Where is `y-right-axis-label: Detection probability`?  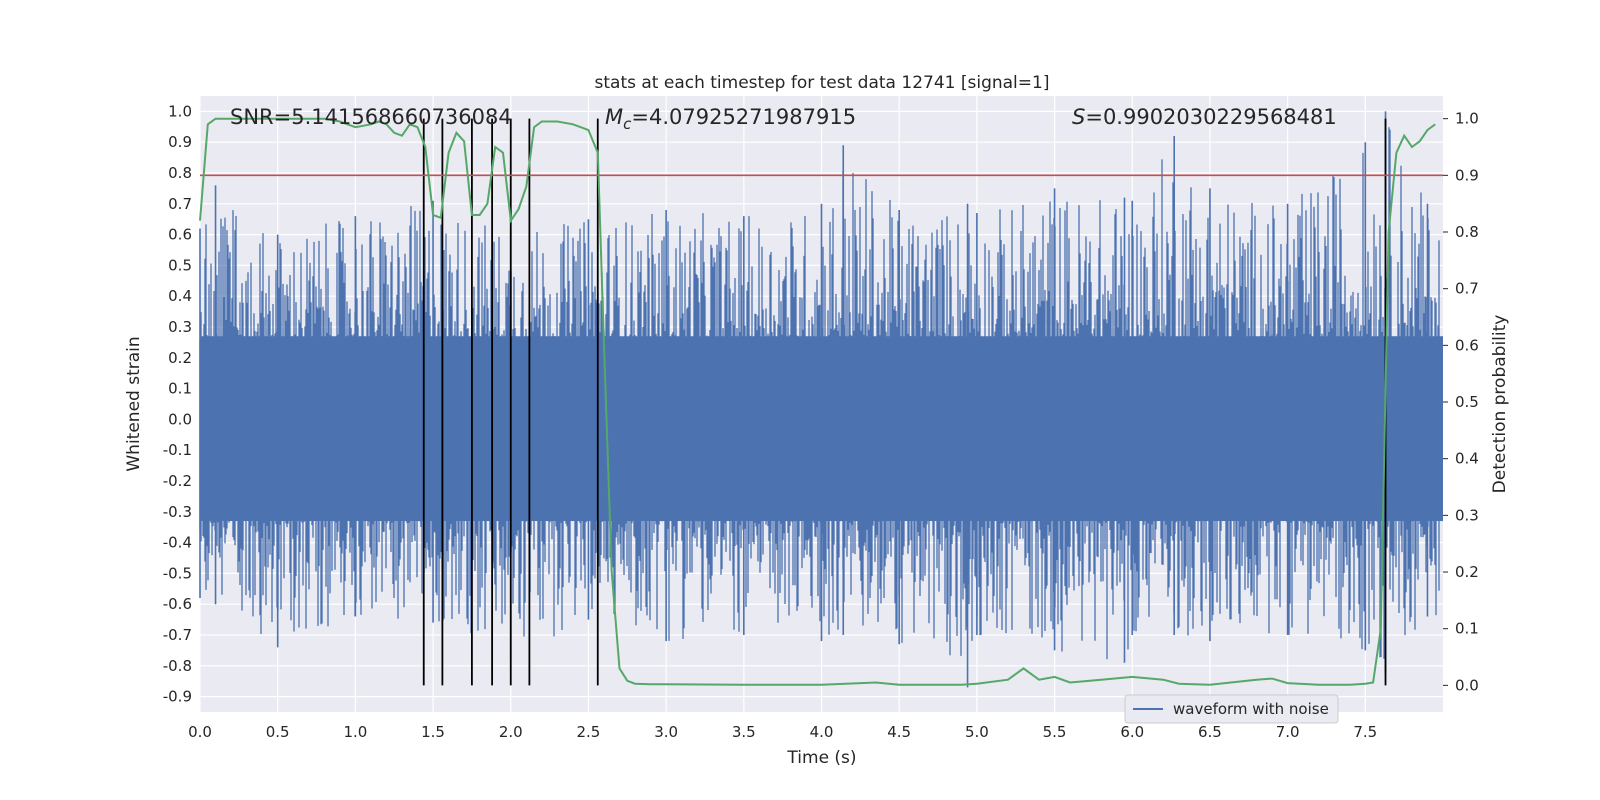 y-right-axis-label: Detection probability is located at coordinates (1500, 404).